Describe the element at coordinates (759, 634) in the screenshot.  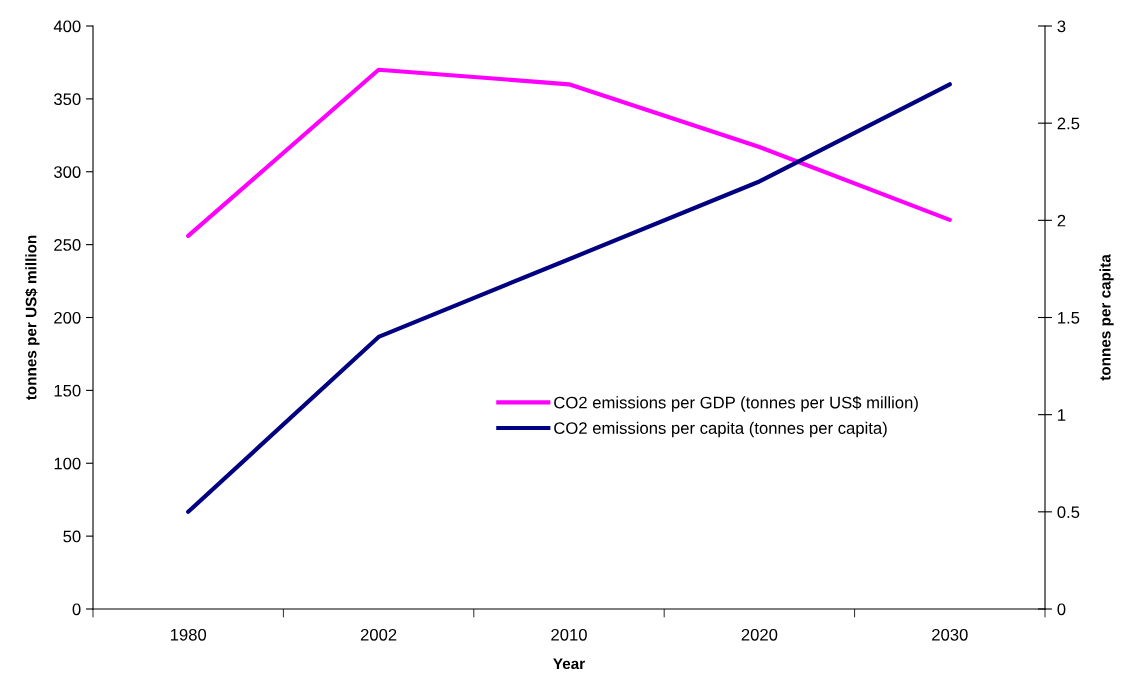
I see `x-tick-label: 2020` at that location.